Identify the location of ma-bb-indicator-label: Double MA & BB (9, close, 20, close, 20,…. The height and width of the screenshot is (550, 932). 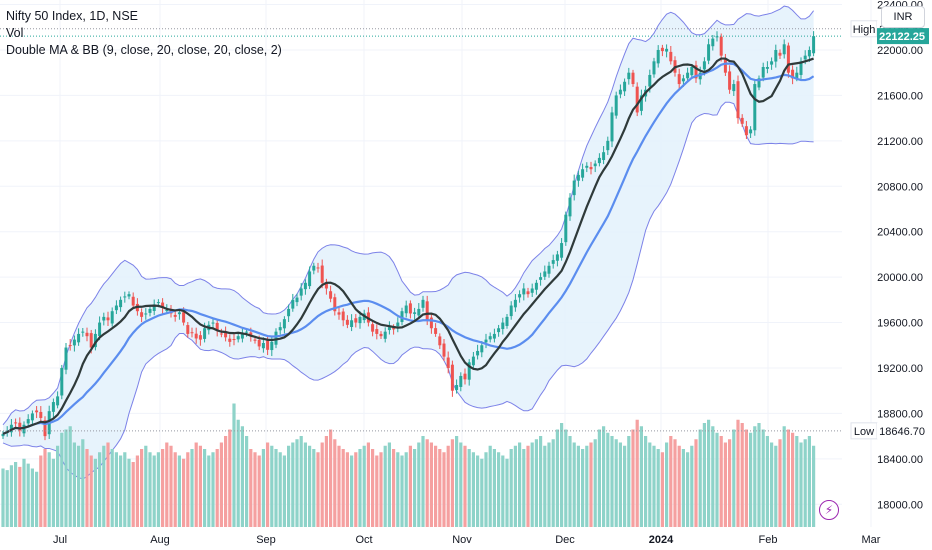
(144, 50).